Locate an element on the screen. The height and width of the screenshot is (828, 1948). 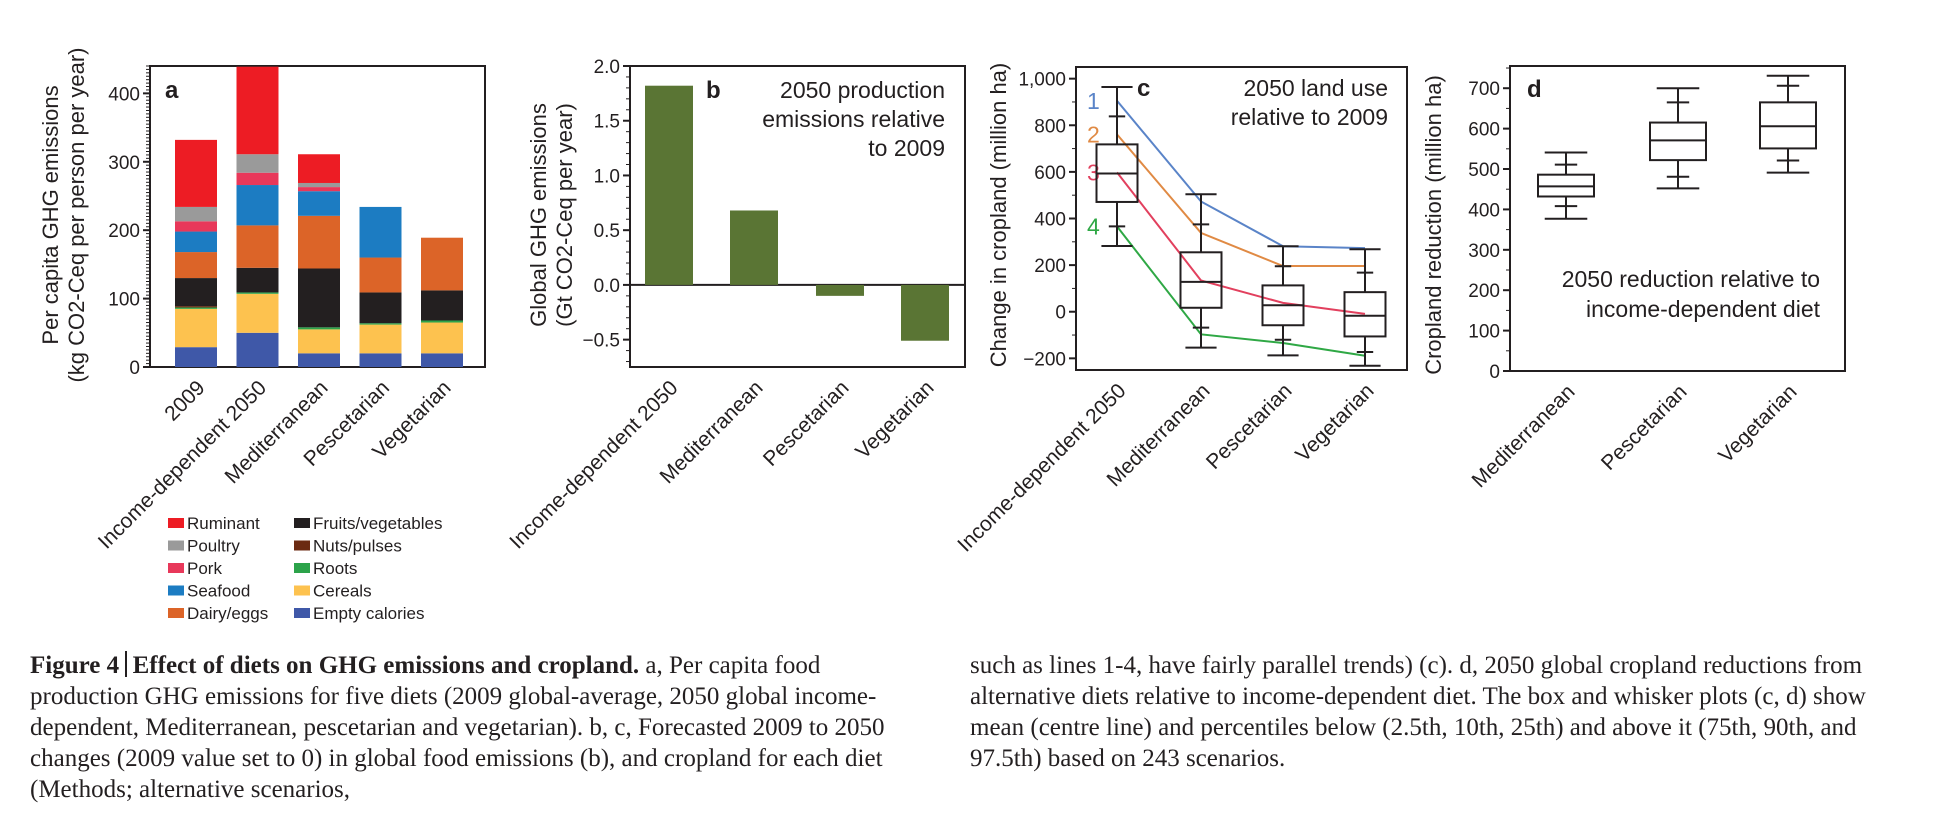
panel-b-frame is located at coordinates (797, 216).